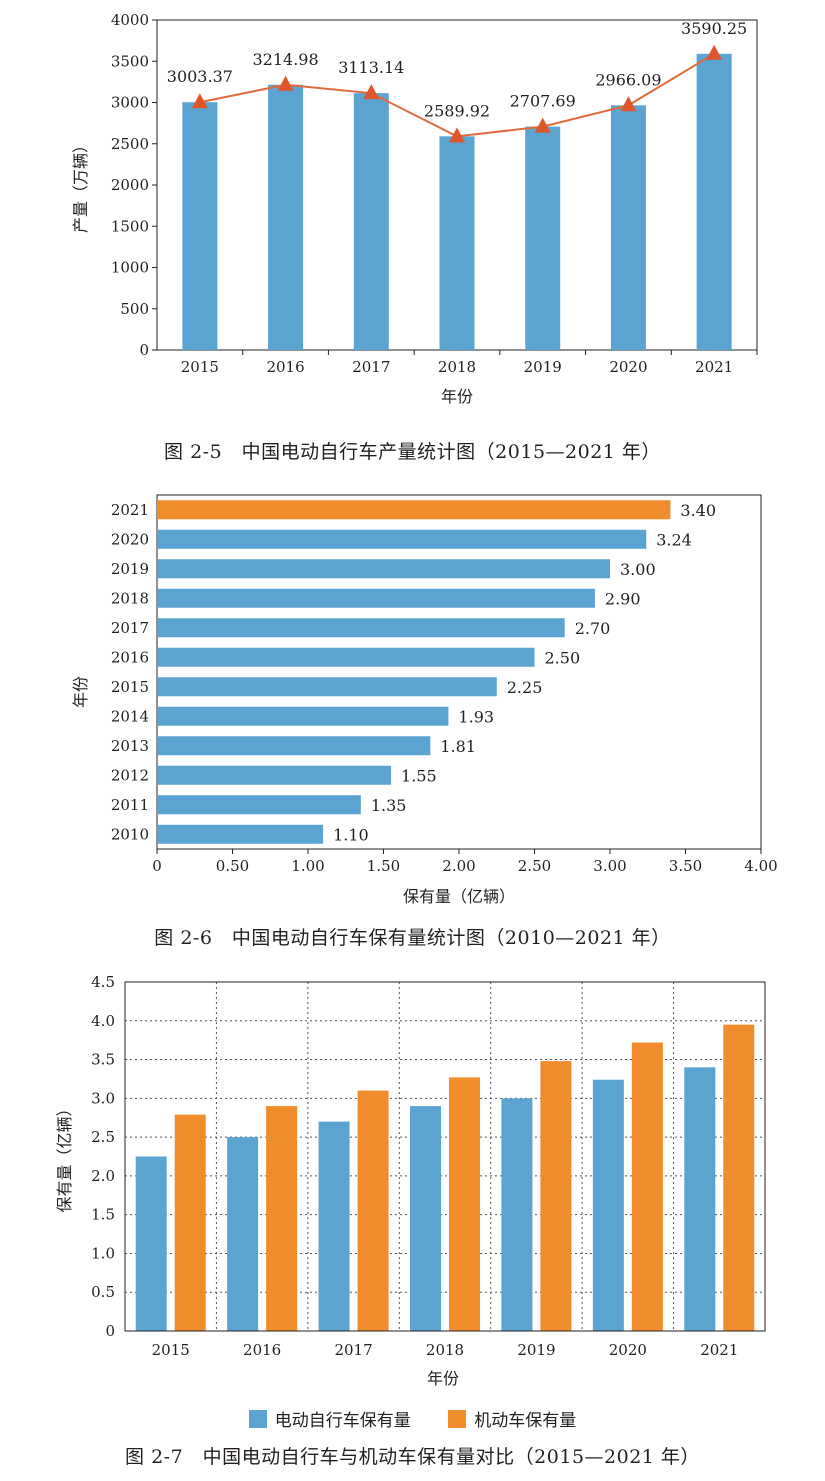 Image resolution: width=825 pixels, height=1481 pixels. What do you see at coordinates (262, 1350) in the screenshot?
I see `x-tick-label: 2016` at bounding box center [262, 1350].